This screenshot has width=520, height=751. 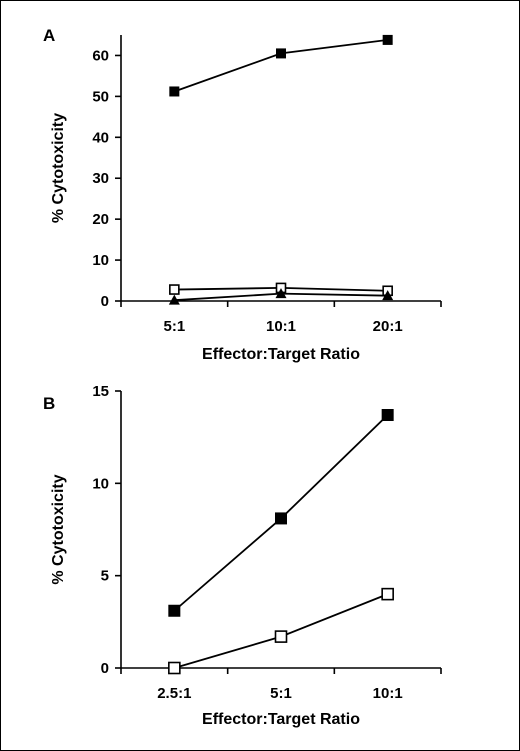 I want to click on series-filled-triangle, so click(x=281, y=296).